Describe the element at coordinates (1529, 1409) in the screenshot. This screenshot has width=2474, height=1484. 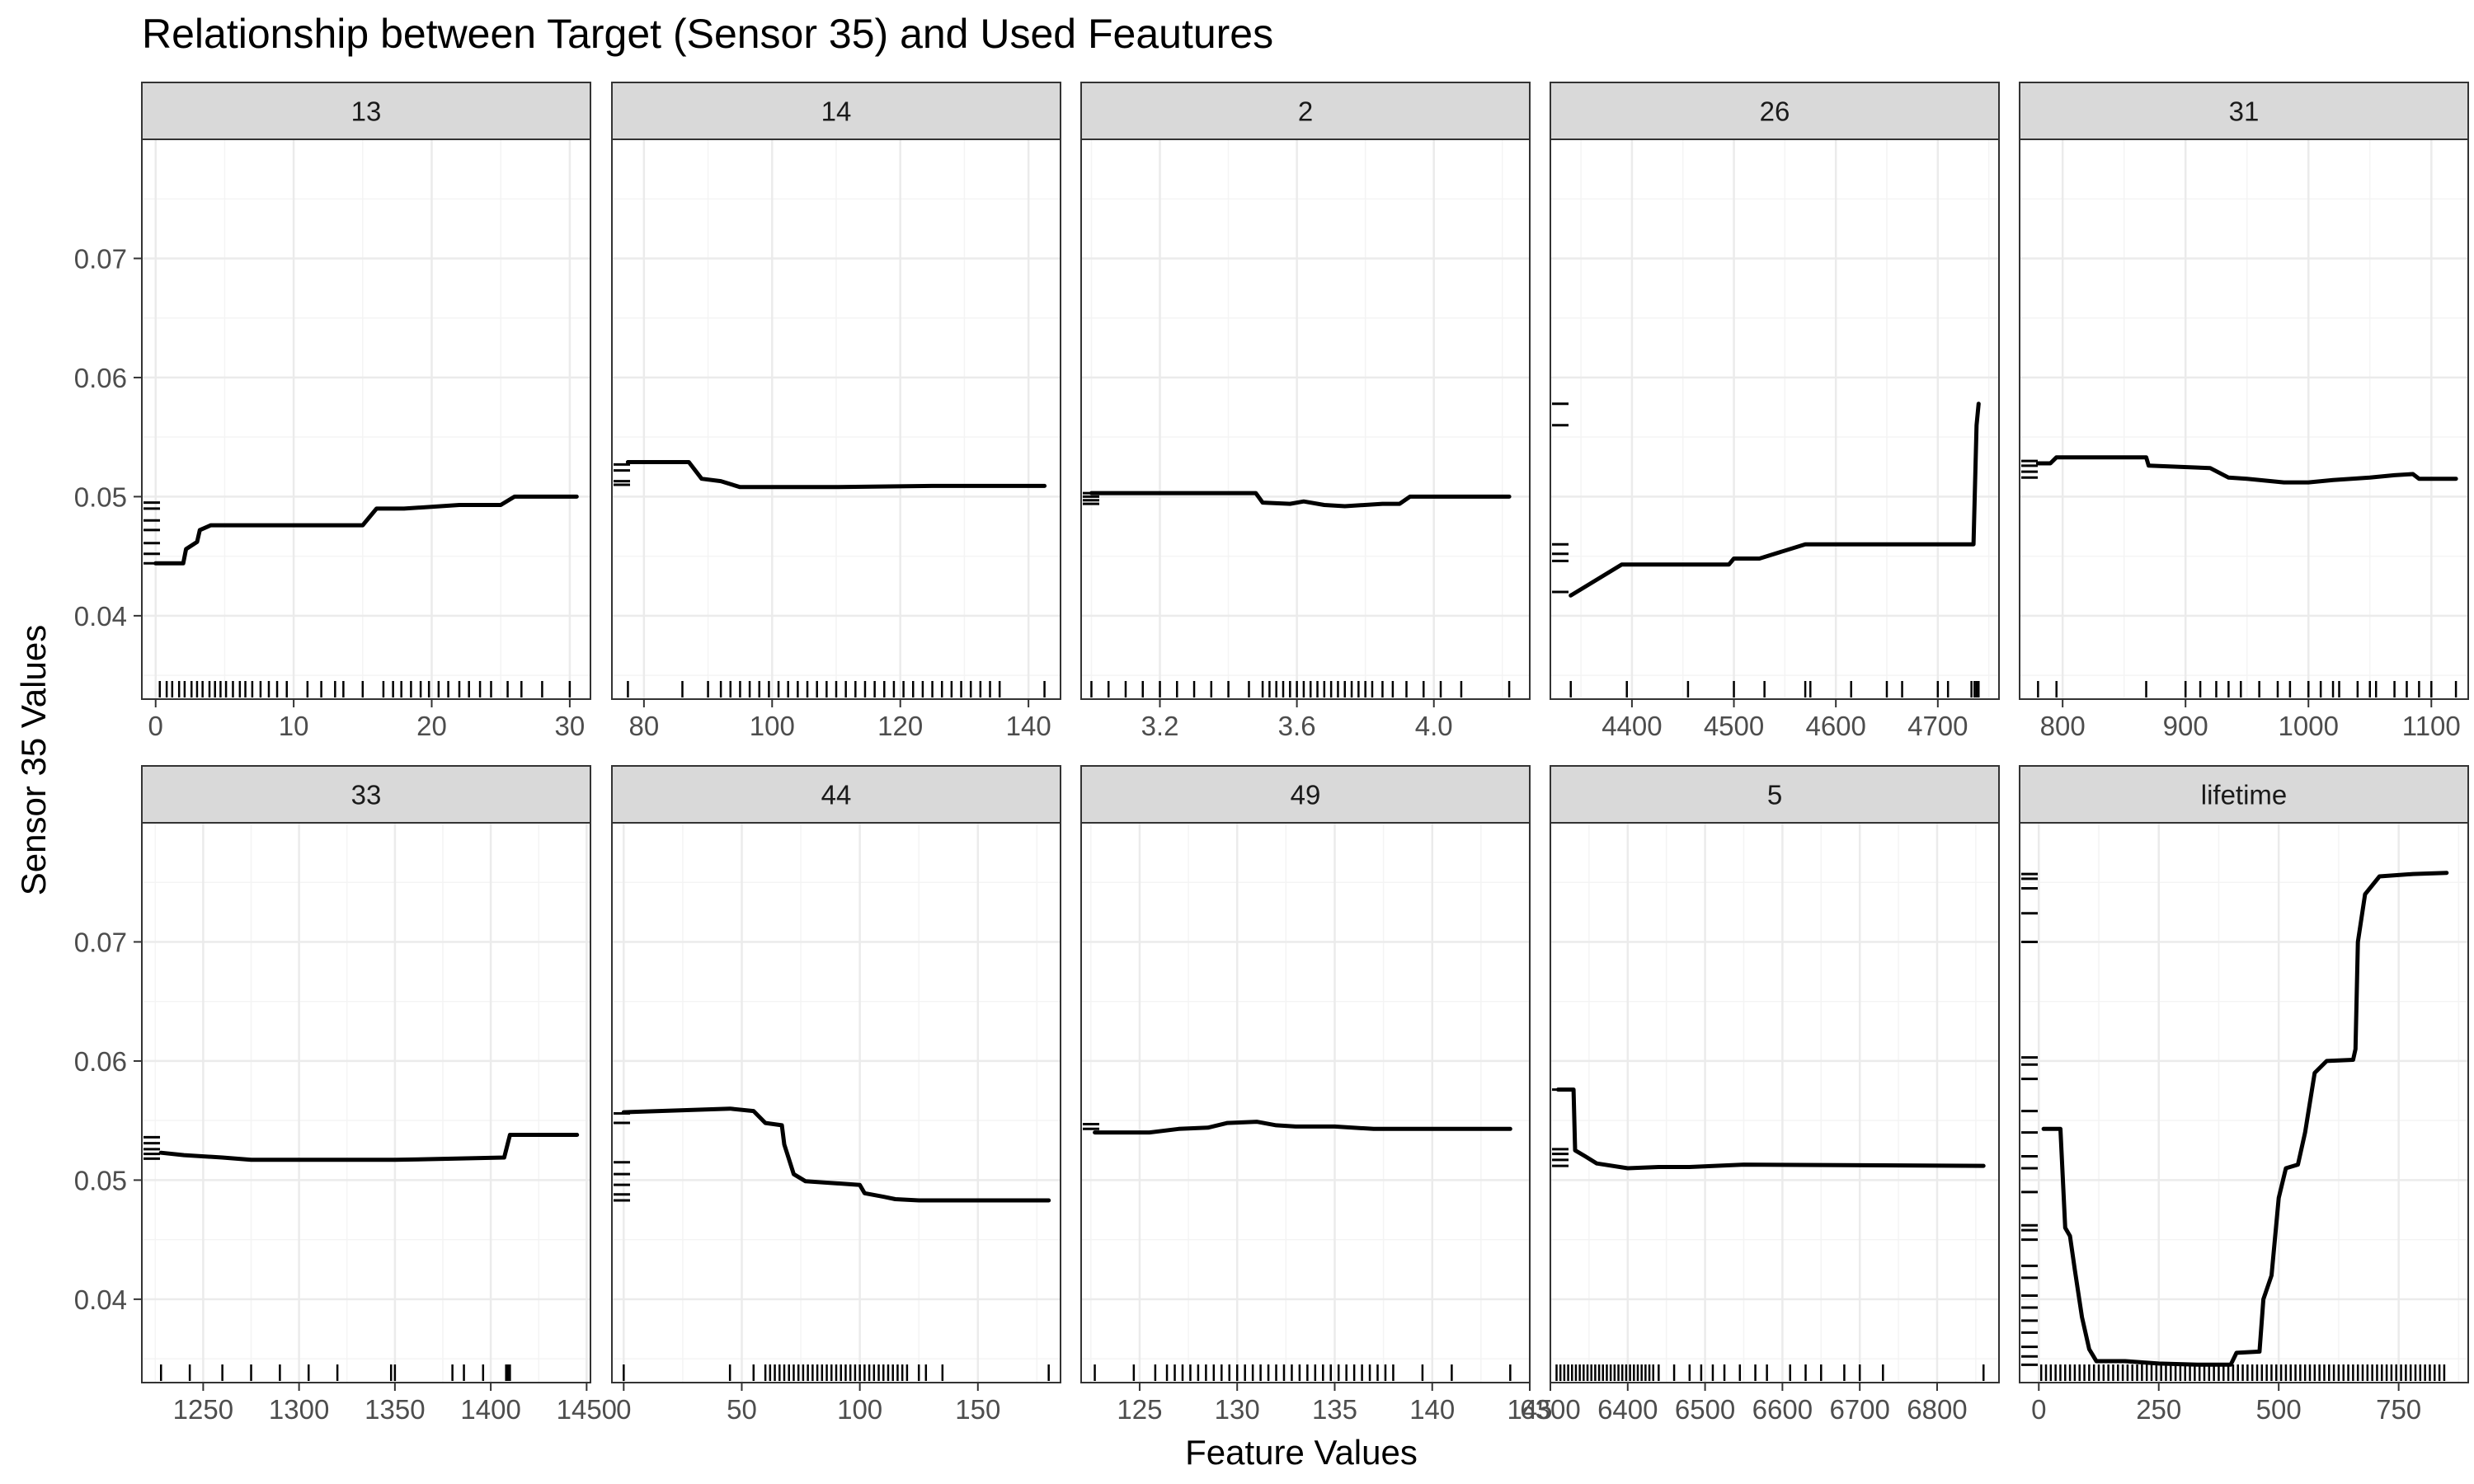
I see `x-tick-label: 145` at that location.